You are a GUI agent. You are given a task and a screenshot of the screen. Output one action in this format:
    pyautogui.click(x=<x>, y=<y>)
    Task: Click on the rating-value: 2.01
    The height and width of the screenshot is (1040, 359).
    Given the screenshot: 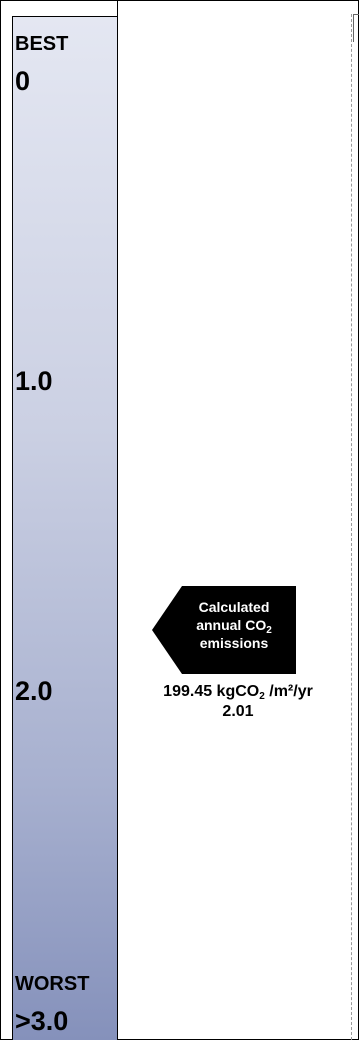 What is the action you would take?
    pyautogui.click(x=238, y=711)
    